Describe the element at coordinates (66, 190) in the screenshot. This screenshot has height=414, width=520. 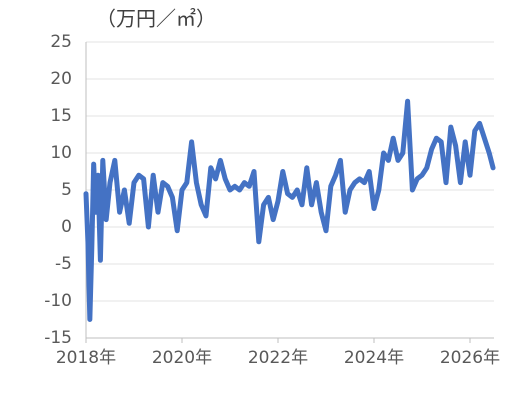
I see `y-tick-label: 5` at that location.